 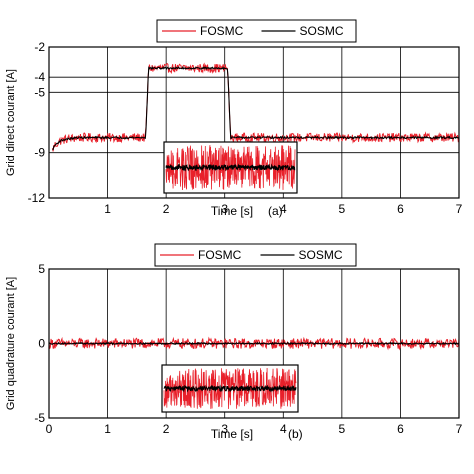 I want to click on y-axis-label: Grid direct courant [A], so click(x=11, y=122).